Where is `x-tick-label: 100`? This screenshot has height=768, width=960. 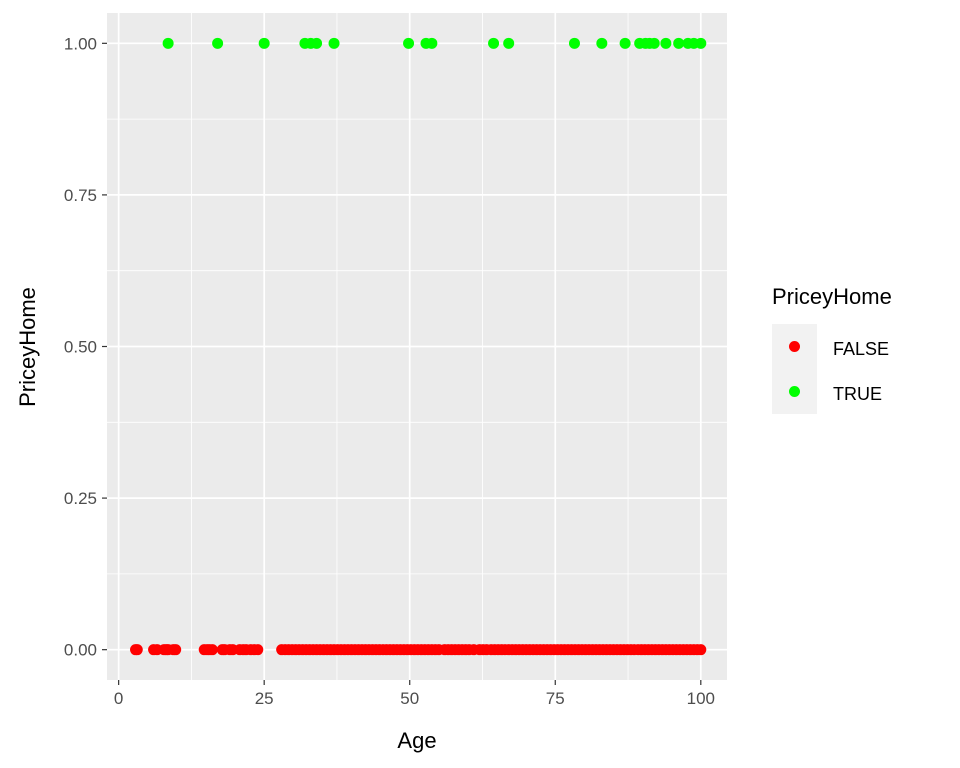
x-tick-label: 100 is located at coordinates (701, 698).